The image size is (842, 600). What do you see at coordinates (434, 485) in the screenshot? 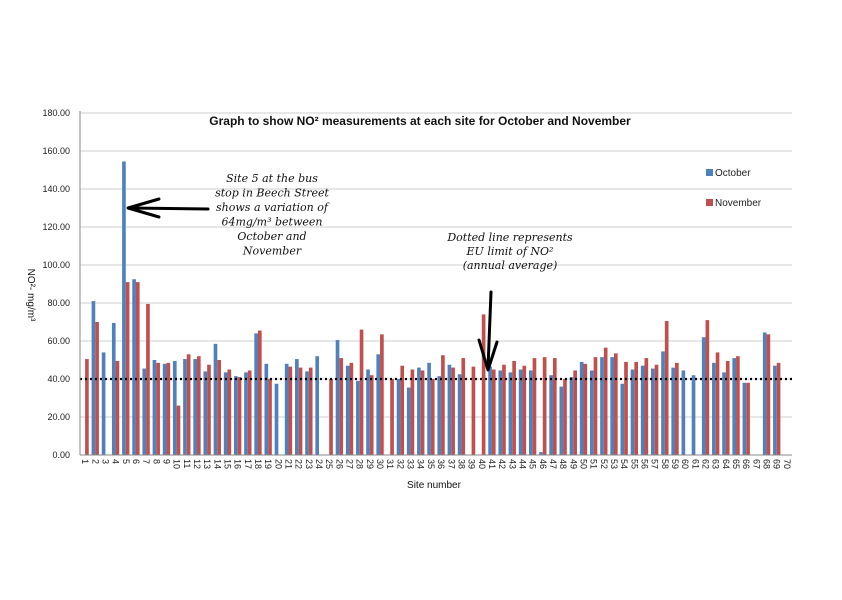
I see `x-axis-label: Site number` at bounding box center [434, 485].